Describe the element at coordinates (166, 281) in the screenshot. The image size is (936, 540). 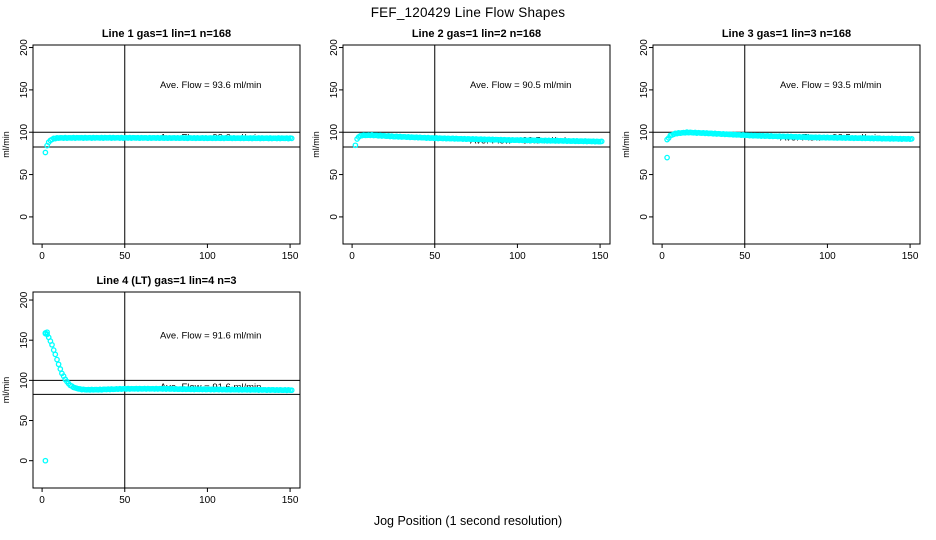
I see `panel-title: Line 4 (LT) gas=1 lin=4 n=3` at that location.